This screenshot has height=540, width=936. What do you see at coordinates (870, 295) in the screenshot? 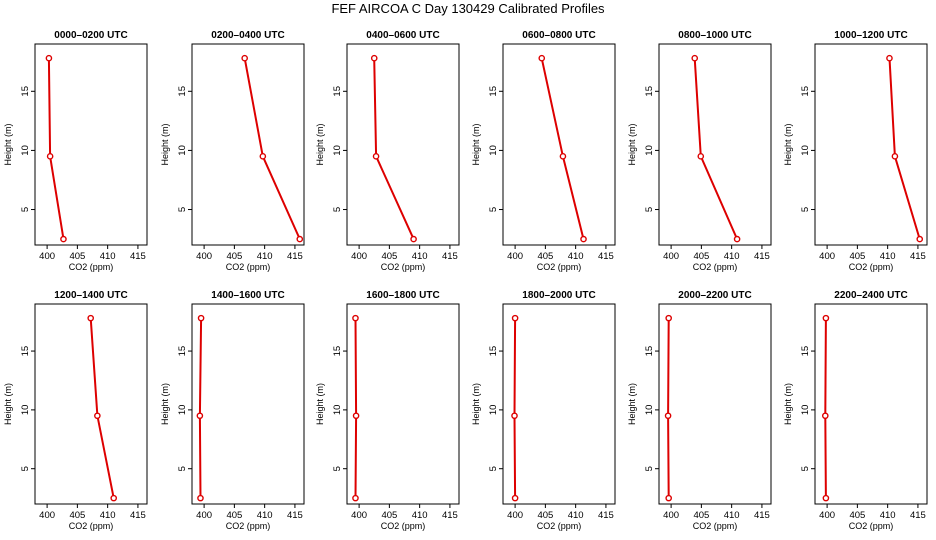
I see `panel-title: 2200–2400 UTC` at bounding box center [870, 295].